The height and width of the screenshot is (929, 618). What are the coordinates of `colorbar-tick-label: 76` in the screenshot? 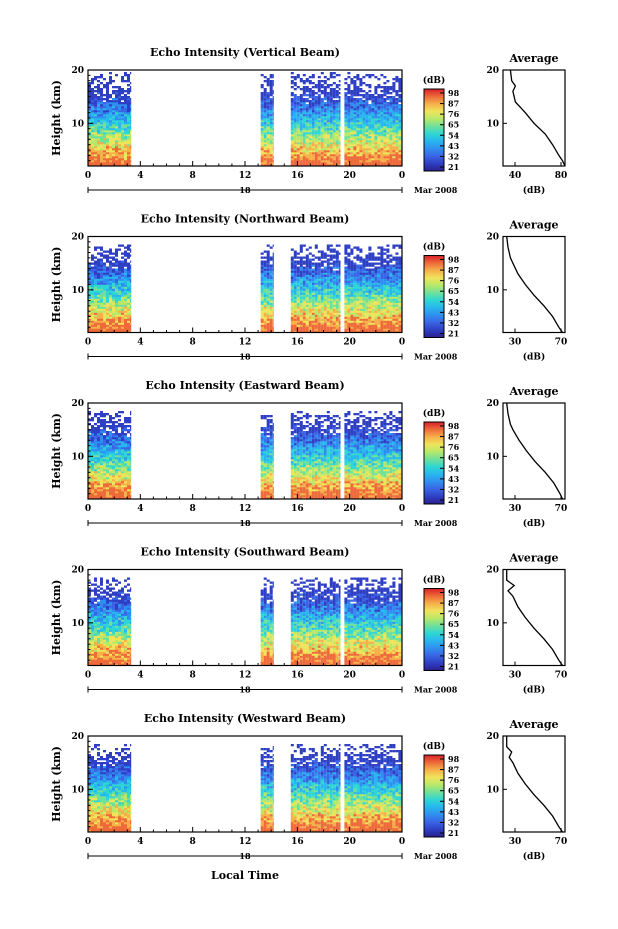 It's located at (454, 447).